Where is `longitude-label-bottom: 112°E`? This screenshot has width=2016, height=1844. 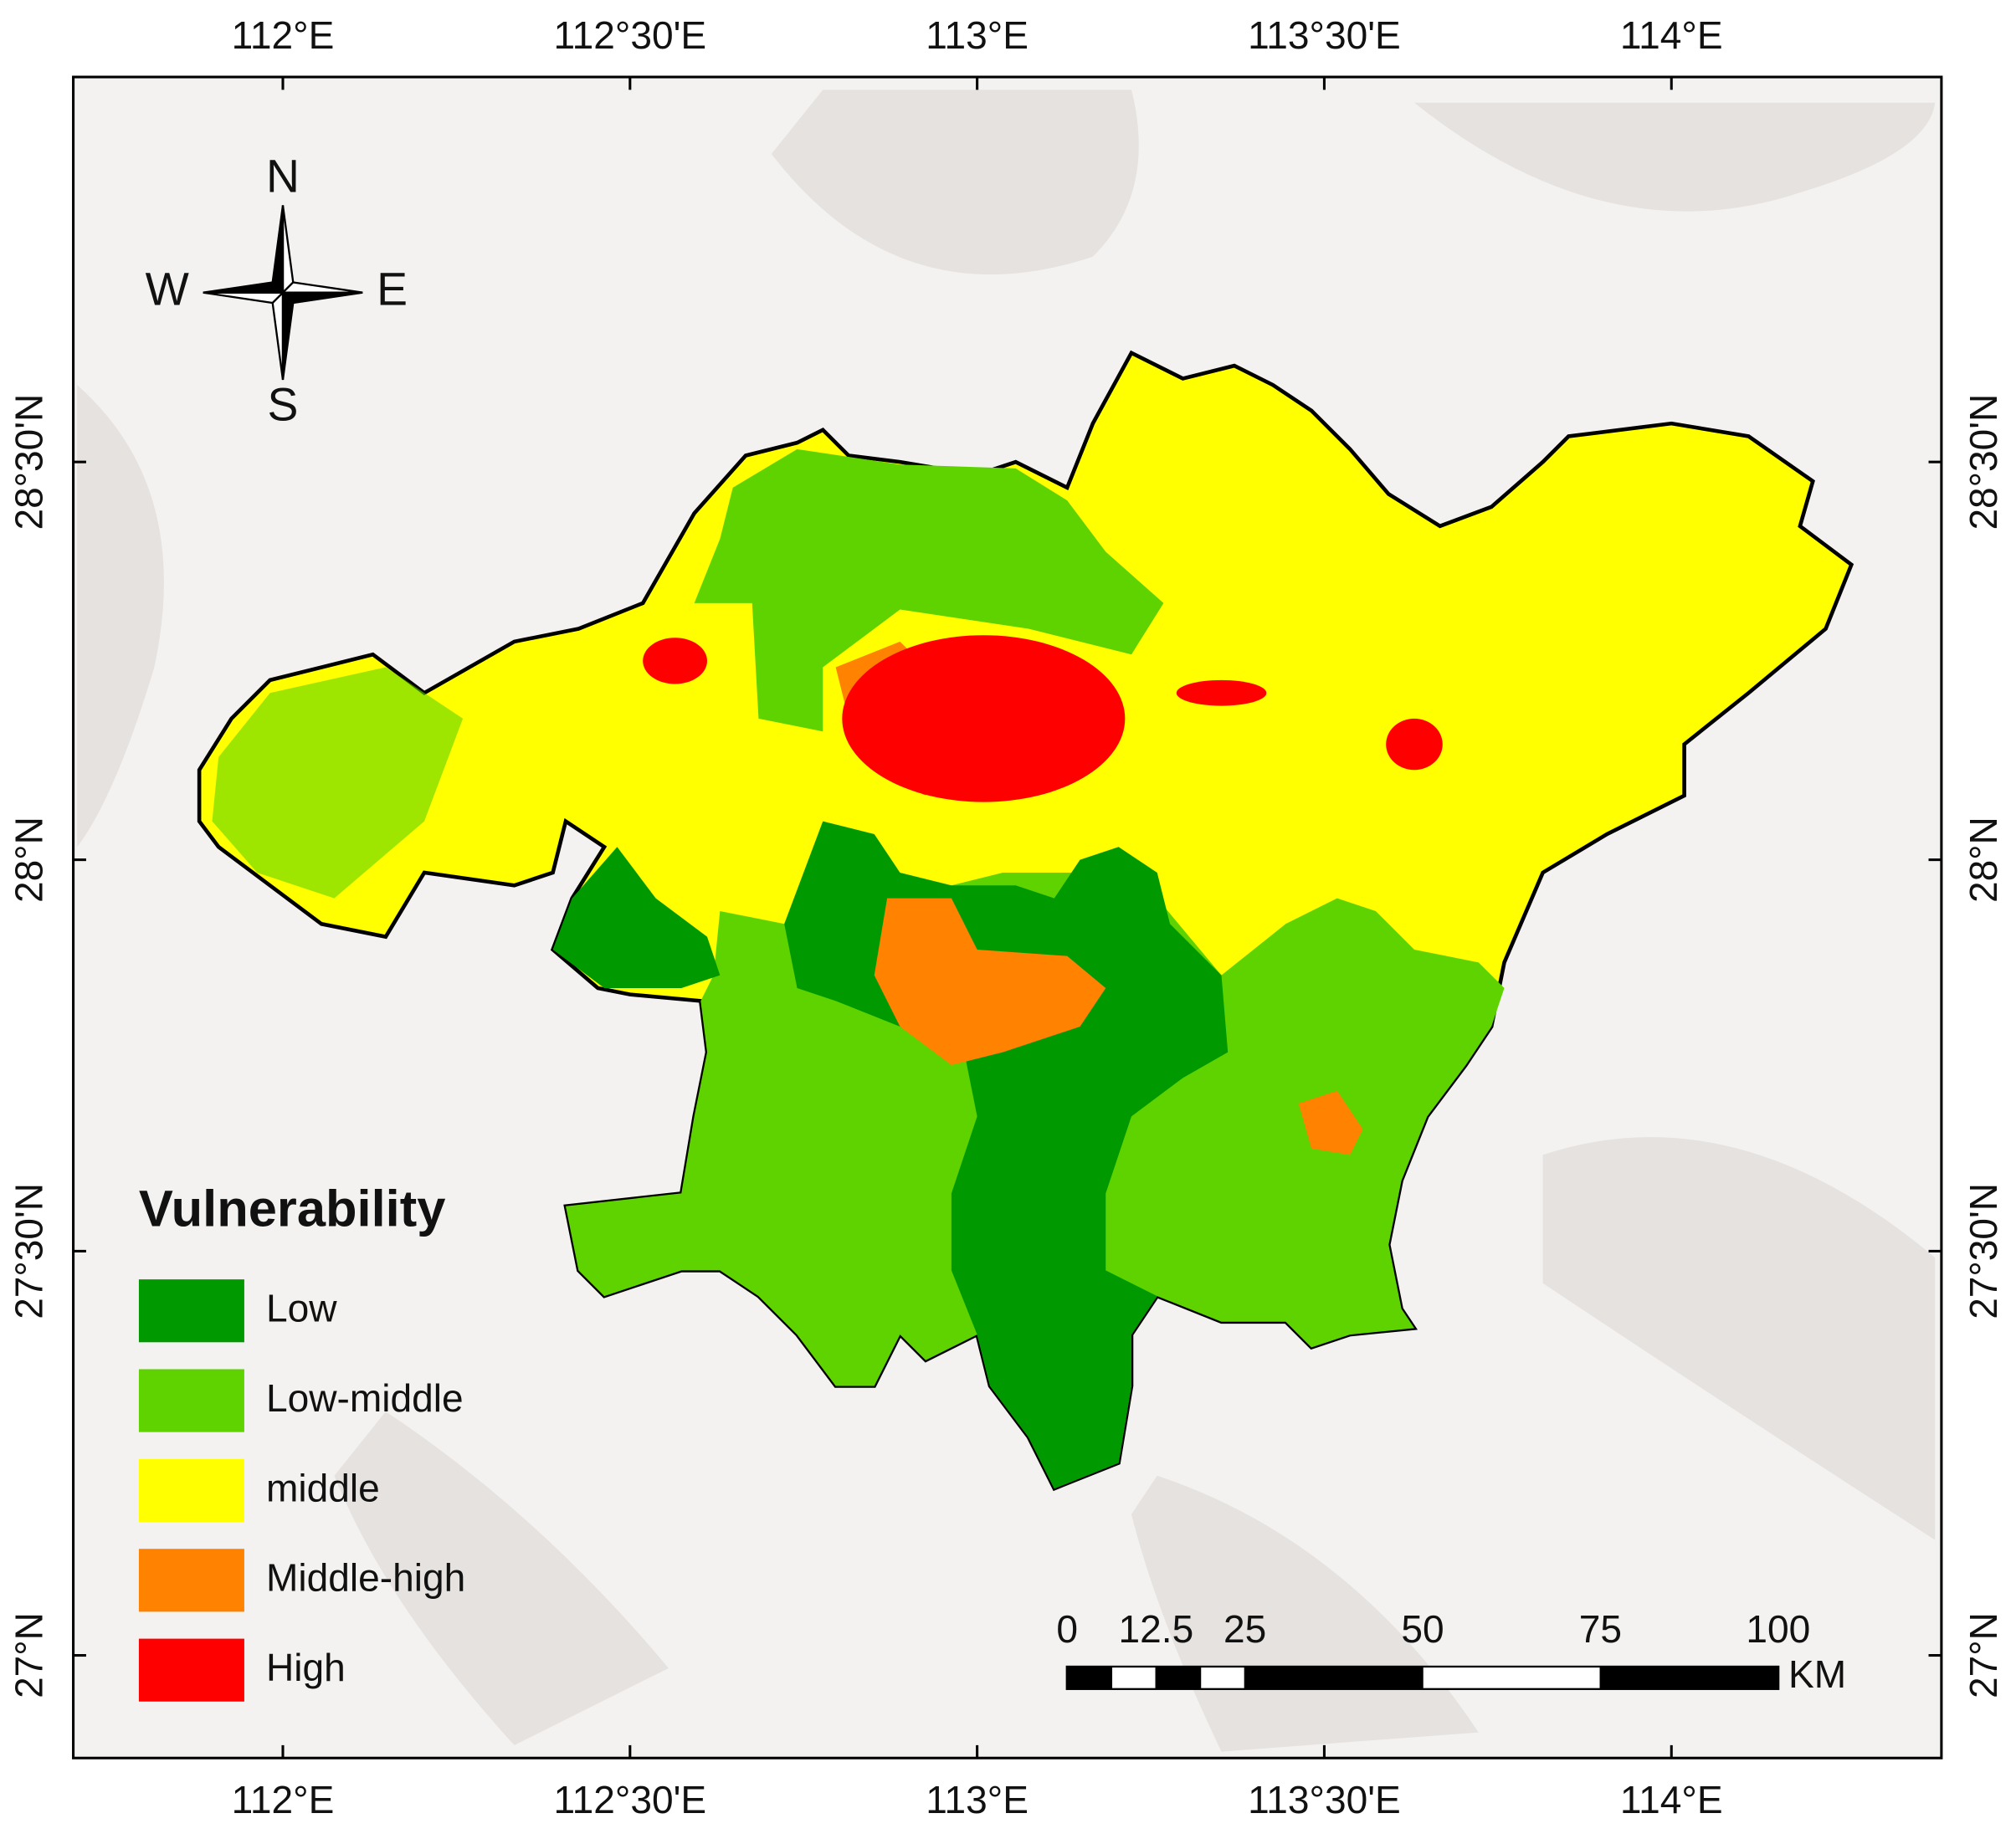
longitude-label-bottom: 112°E is located at coordinates (283, 1800).